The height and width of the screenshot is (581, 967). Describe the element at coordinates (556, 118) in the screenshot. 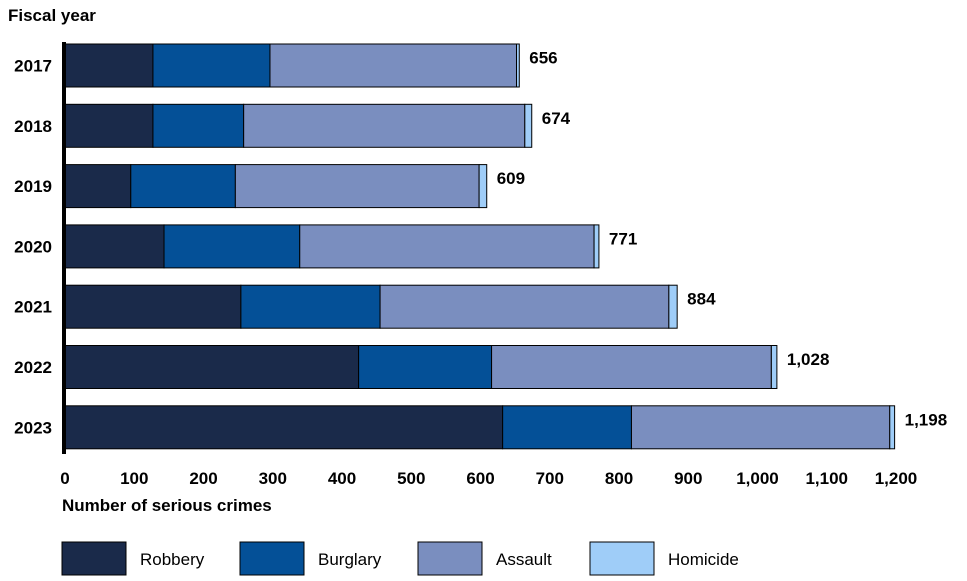

I see `total-label-2018: 674` at that location.